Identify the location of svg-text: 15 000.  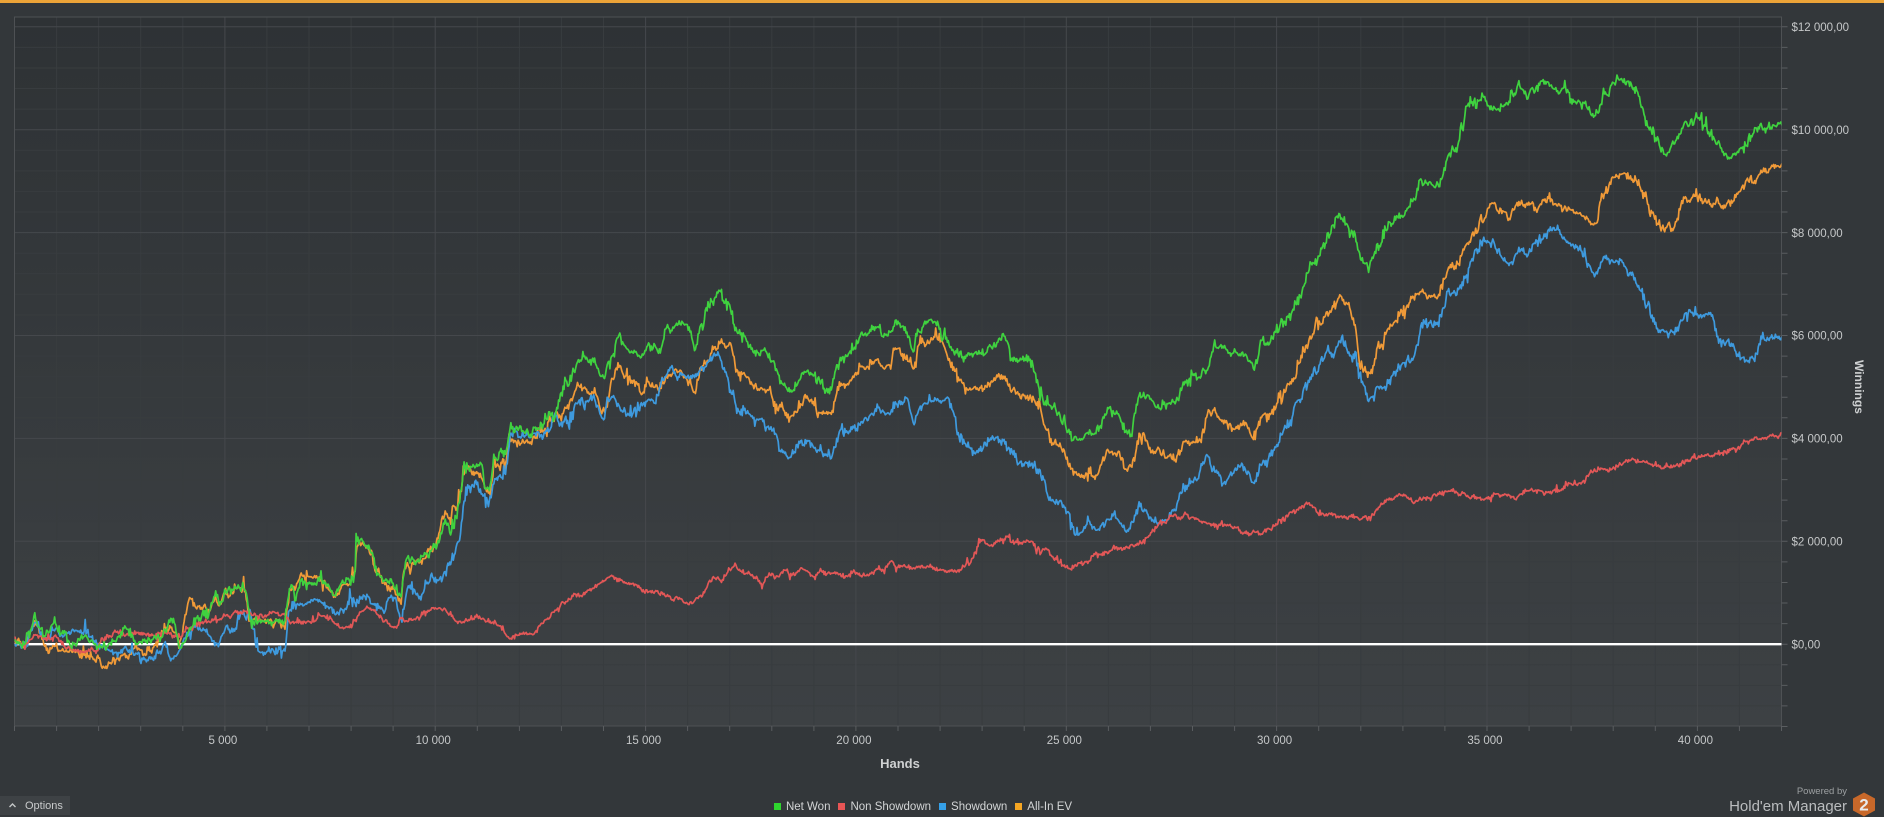
(643, 741).